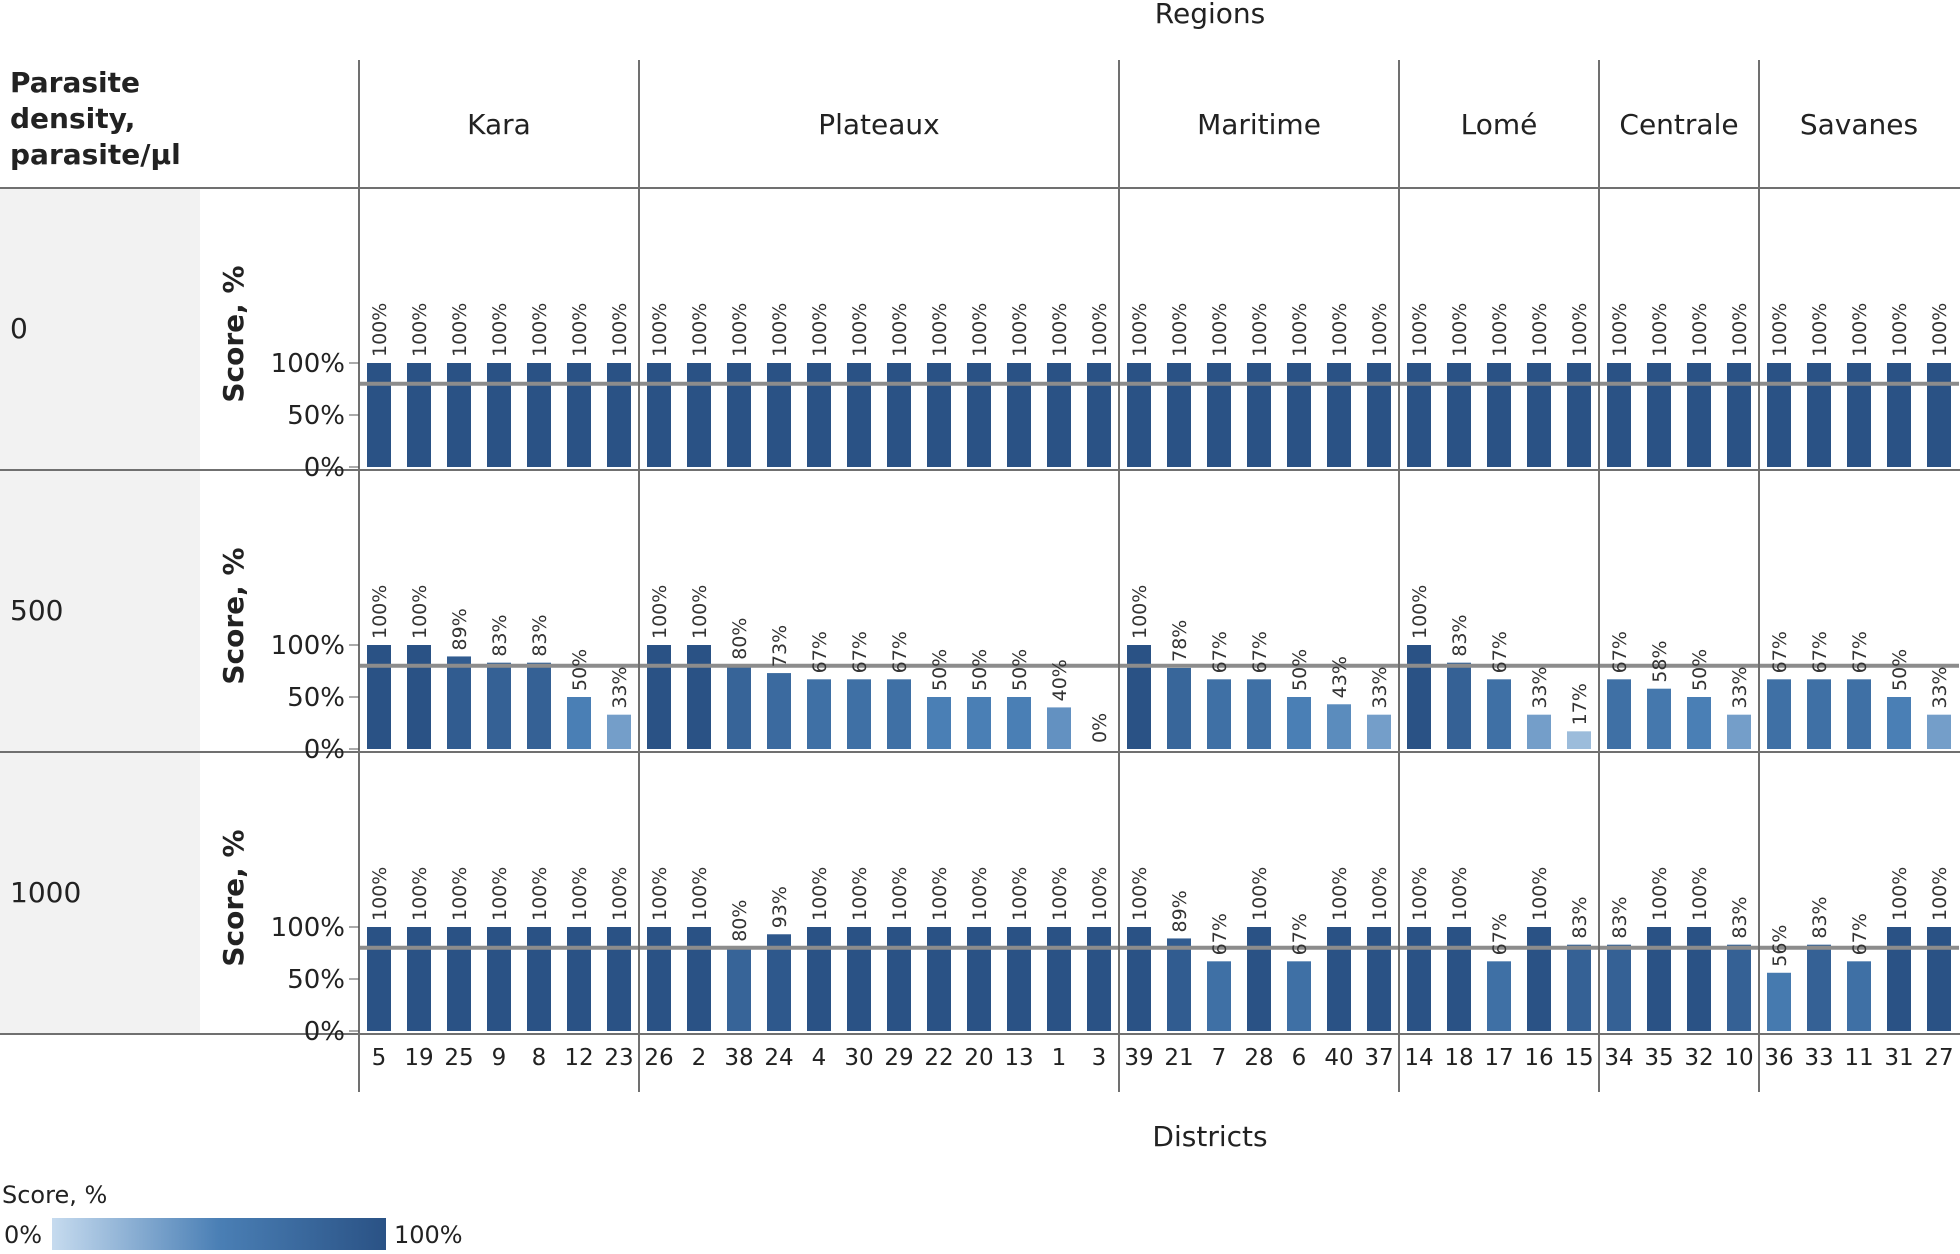 The image size is (1960, 1254). I want to click on y-tick-label: 100%, so click(308, 928).